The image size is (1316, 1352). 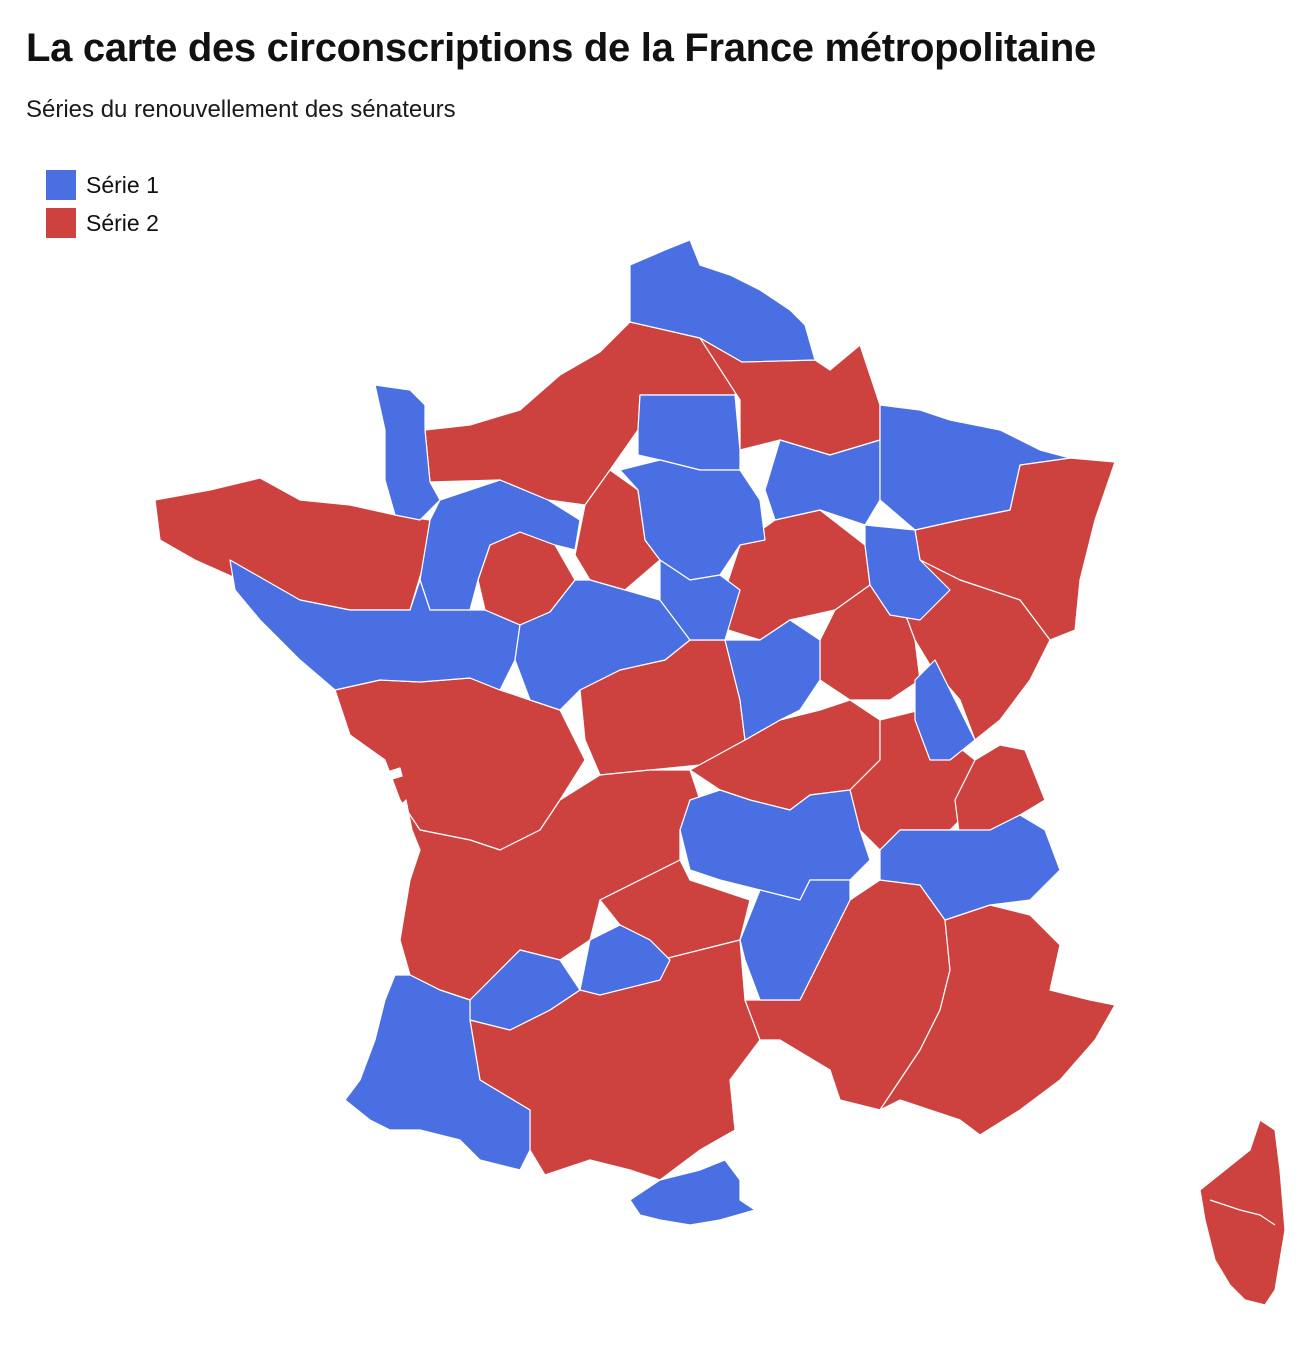 What do you see at coordinates (625, 960) in the screenshot?
I see `region-lot` at bounding box center [625, 960].